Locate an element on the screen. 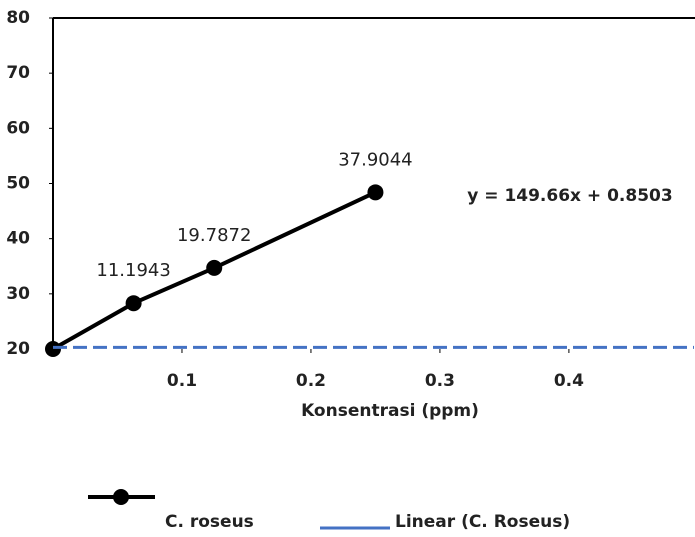 The image size is (695, 537). legend-marker is located at coordinates (121, 497).